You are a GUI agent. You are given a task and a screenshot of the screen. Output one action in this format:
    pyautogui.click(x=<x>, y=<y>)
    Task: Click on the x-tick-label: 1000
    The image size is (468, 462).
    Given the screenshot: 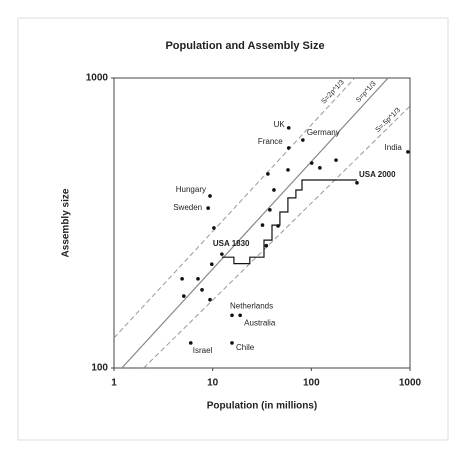 What is the action you would take?
    pyautogui.click(x=410, y=383)
    